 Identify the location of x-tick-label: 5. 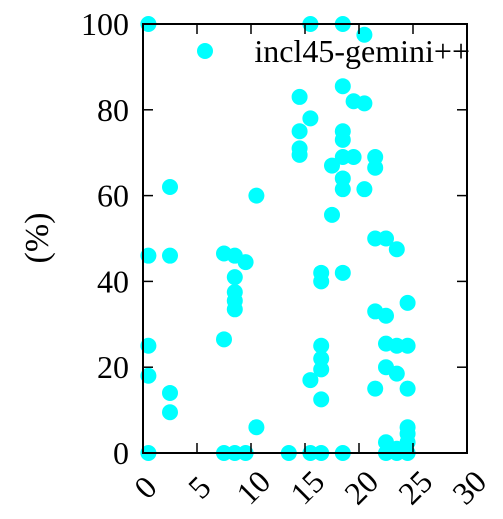
(199, 487).